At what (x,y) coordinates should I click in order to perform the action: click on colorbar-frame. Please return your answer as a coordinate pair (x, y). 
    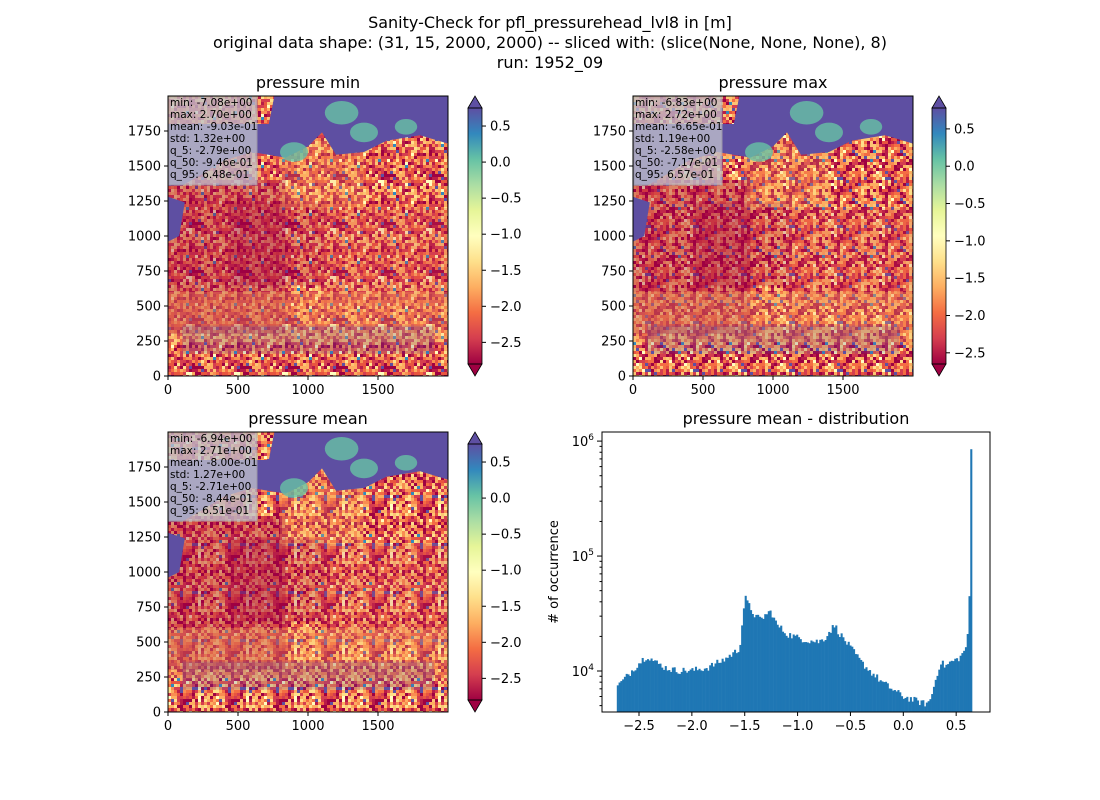
    Looking at the image, I should click on (475, 572).